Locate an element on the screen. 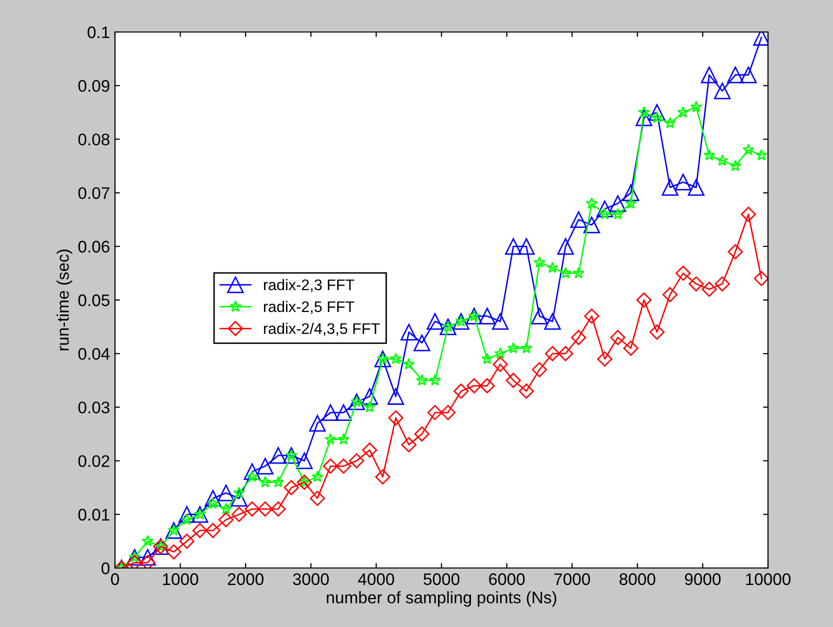 Image resolution: width=833 pixels, height=627 pixels. x-tick-label: 1000 is located at coordinates (180, 579).